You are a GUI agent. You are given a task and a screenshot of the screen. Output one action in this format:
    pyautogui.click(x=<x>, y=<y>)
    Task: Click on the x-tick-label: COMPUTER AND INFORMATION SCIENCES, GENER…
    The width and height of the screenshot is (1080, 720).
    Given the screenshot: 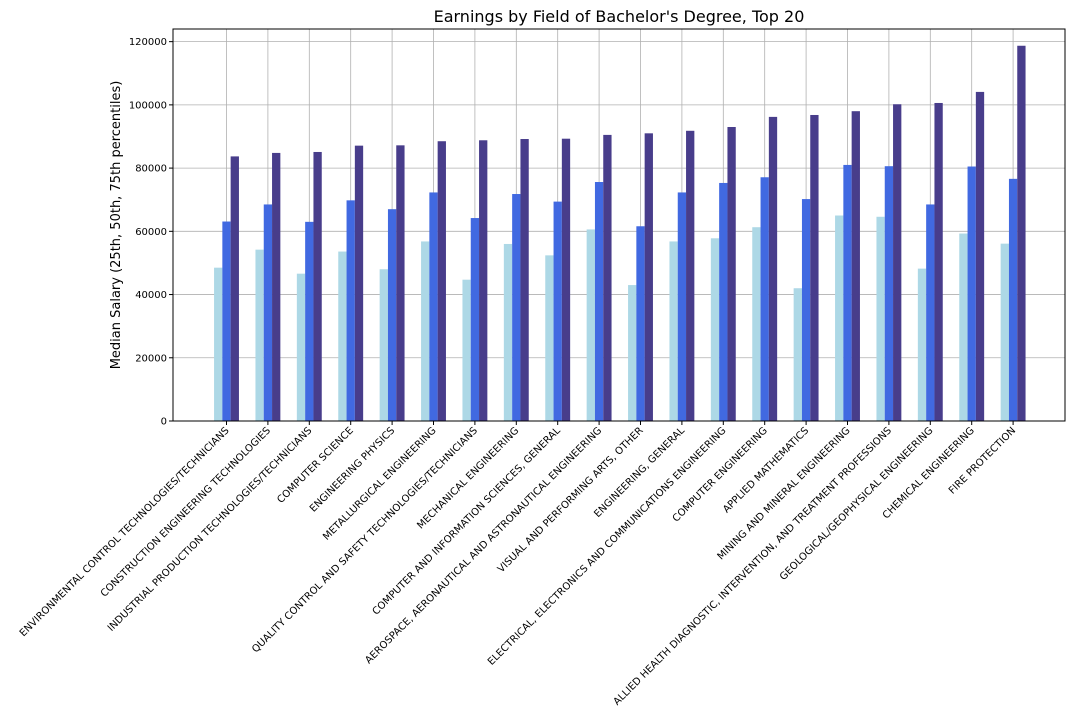 What is the action you would take?
    pyautogui.click(x=467, y=521)
    